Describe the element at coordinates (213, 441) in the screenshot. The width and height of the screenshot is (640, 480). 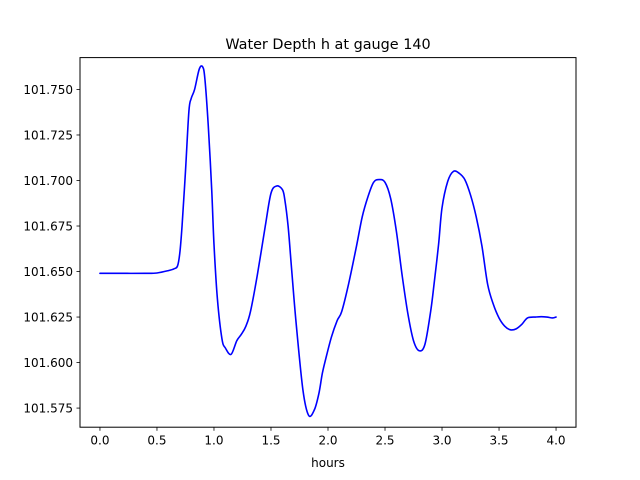
I see `x-tick-label: 1.0` at that location.